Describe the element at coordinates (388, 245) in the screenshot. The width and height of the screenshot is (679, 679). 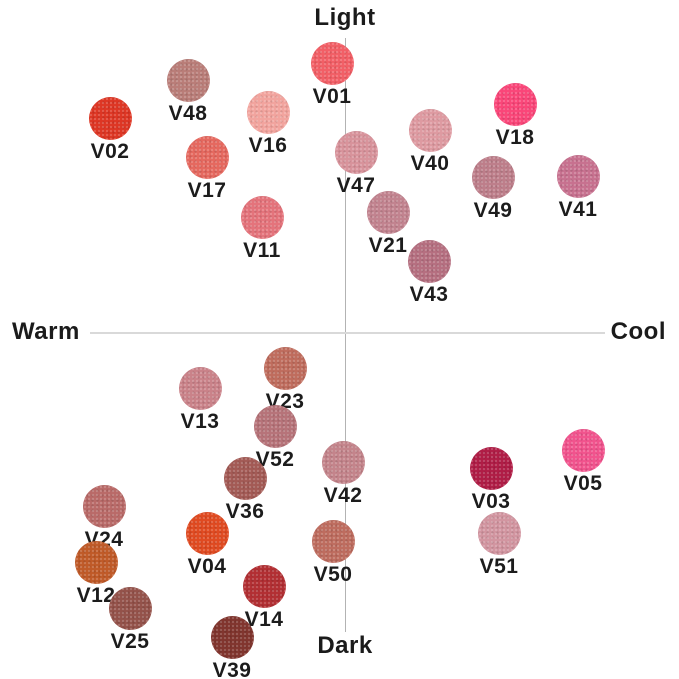
I see `shade-label: V21` at that location.